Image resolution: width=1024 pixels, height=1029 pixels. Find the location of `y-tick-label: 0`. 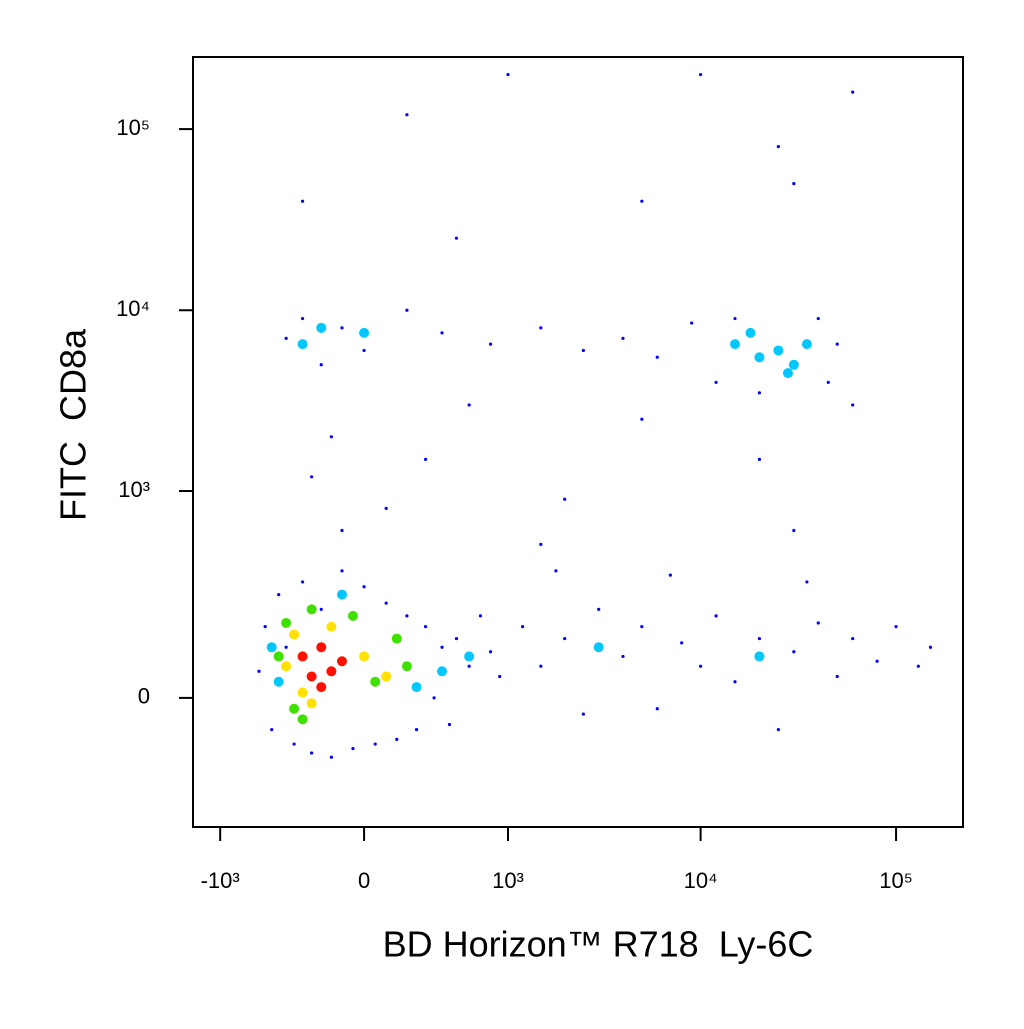

y-tick-label: 0 is located at coordinates (144, 696).